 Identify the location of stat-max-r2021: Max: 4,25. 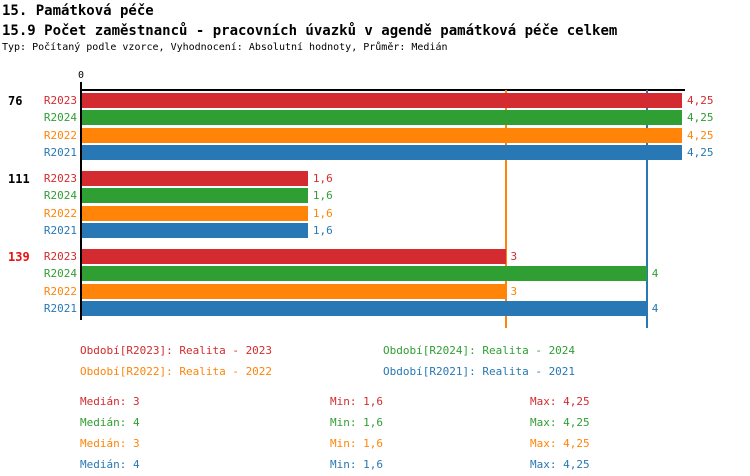
(560, 464).